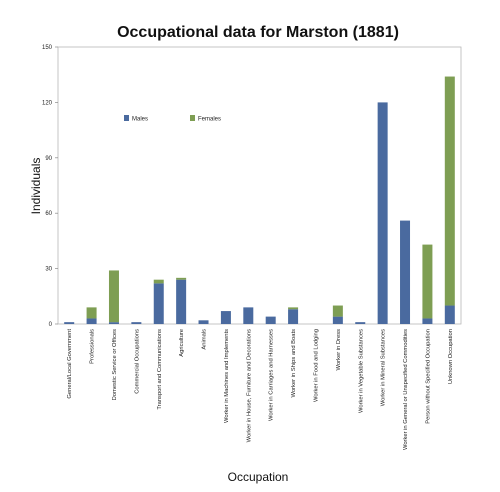  What do you see at coordinates (339, 350) in the screenshot?
I see `x-tick-label: Worker in Dress` at bounding box center [339, 350].